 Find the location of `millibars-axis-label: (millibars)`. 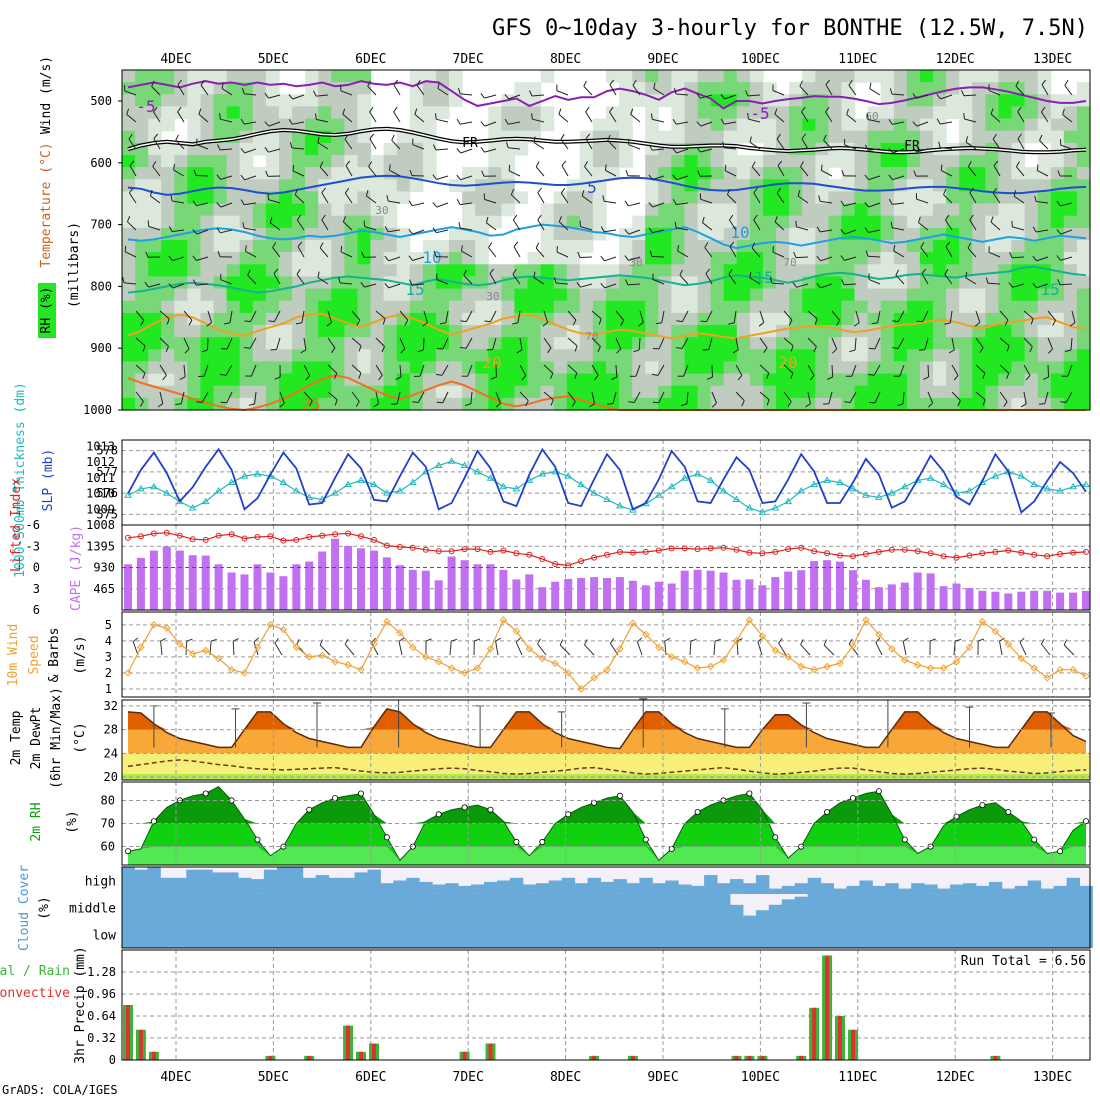

millibars-axis-label: (millibars) is located at coordinates (74, 265).